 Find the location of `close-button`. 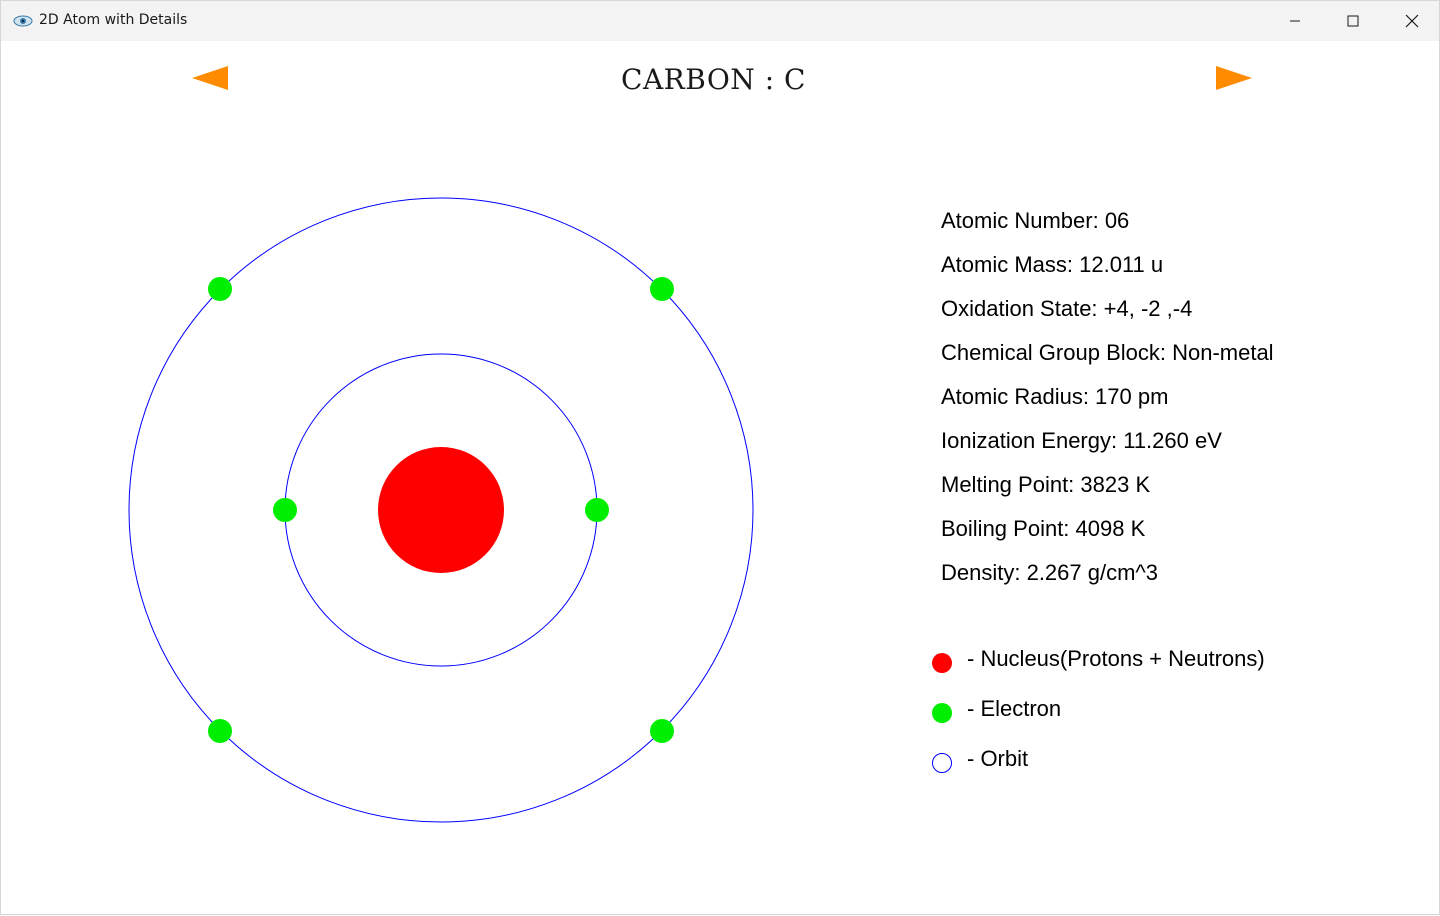

close-button is located at coordinates (1411, 21).